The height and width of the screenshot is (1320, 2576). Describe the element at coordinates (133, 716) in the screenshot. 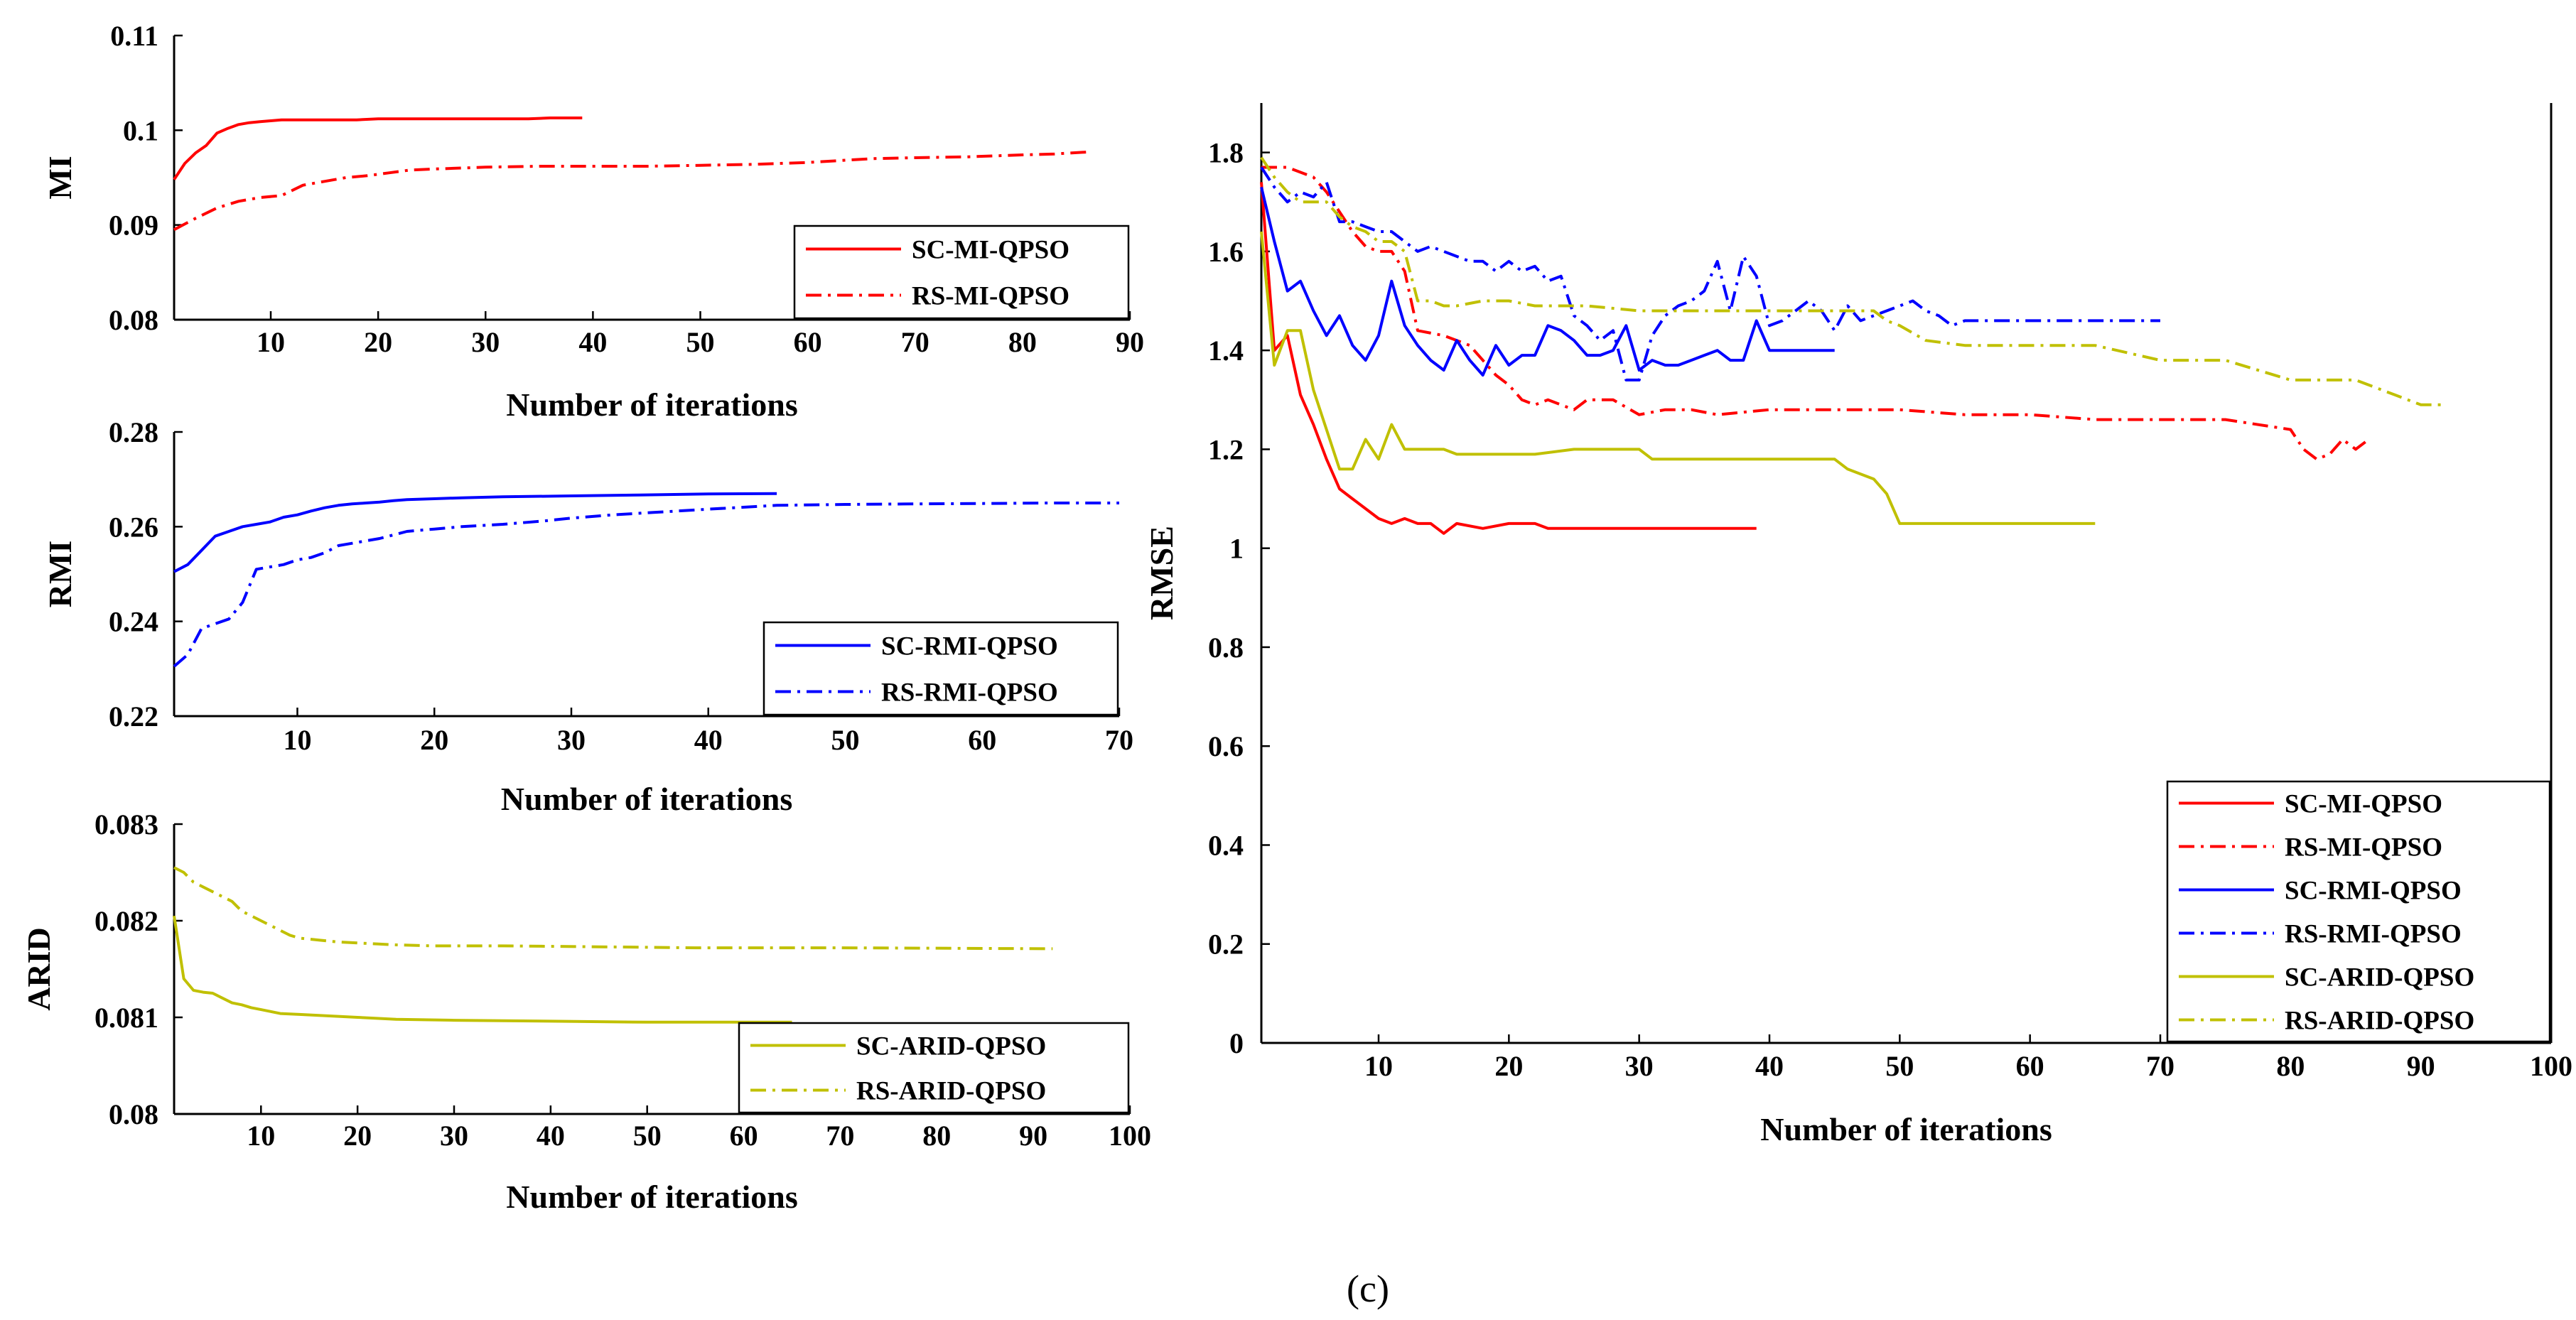

I see `y-tick-label: 0.22` at that location.